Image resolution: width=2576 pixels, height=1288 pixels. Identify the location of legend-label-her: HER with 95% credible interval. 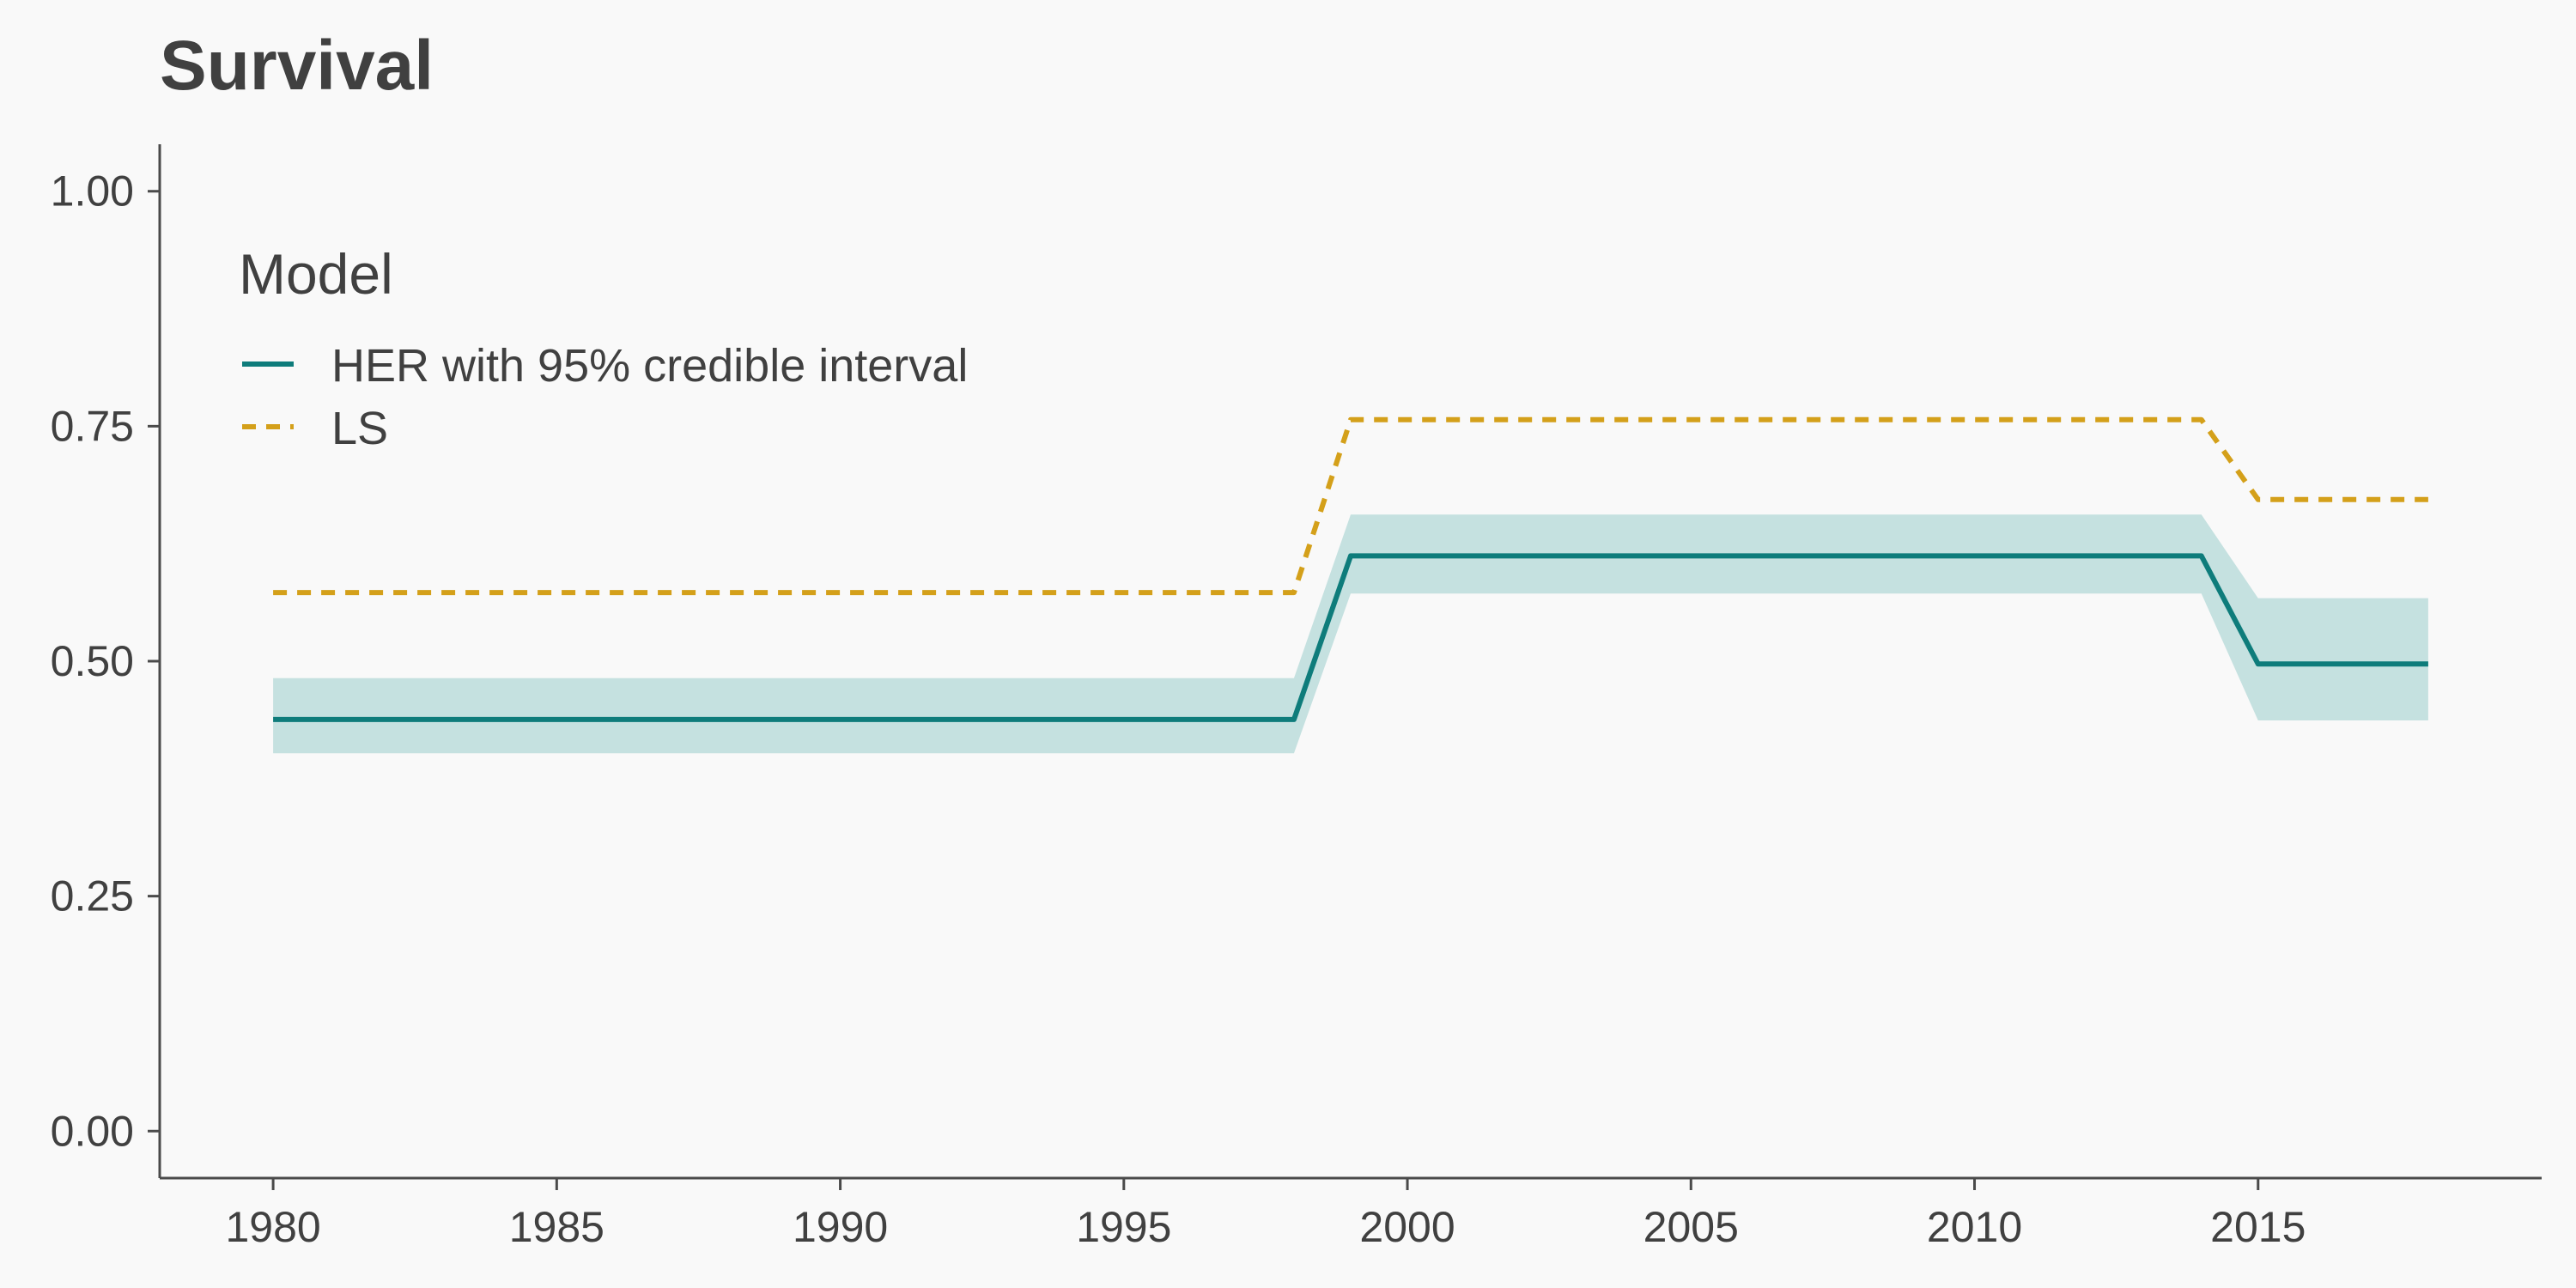
(649, 366).